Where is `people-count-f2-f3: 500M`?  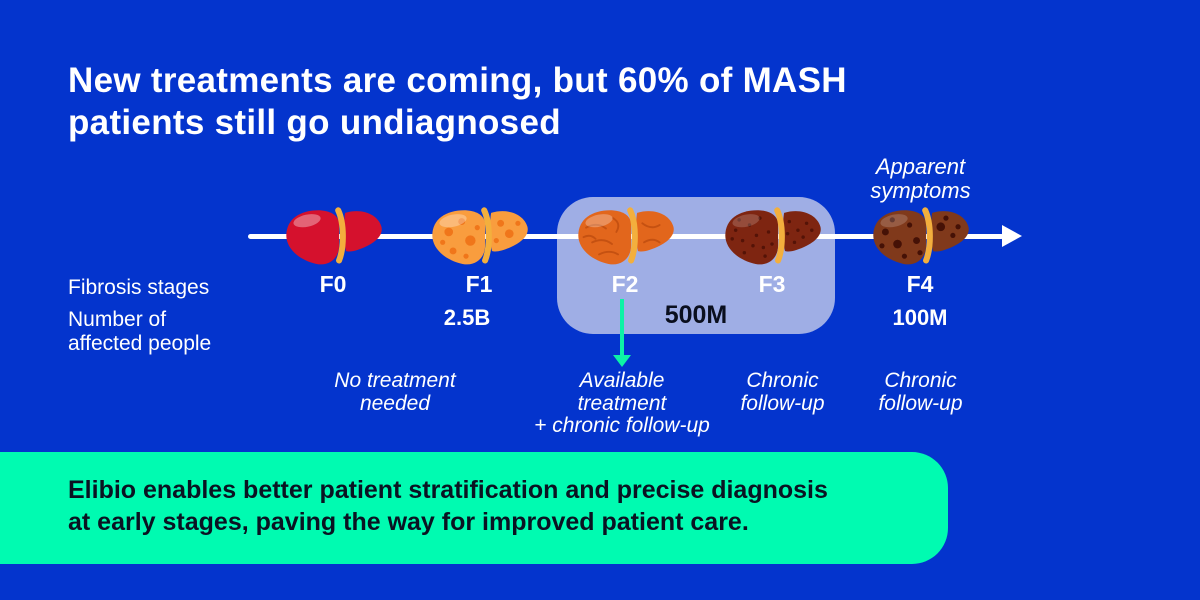 people-count-f2-f3: 500M is located at coordinates (696, 315).